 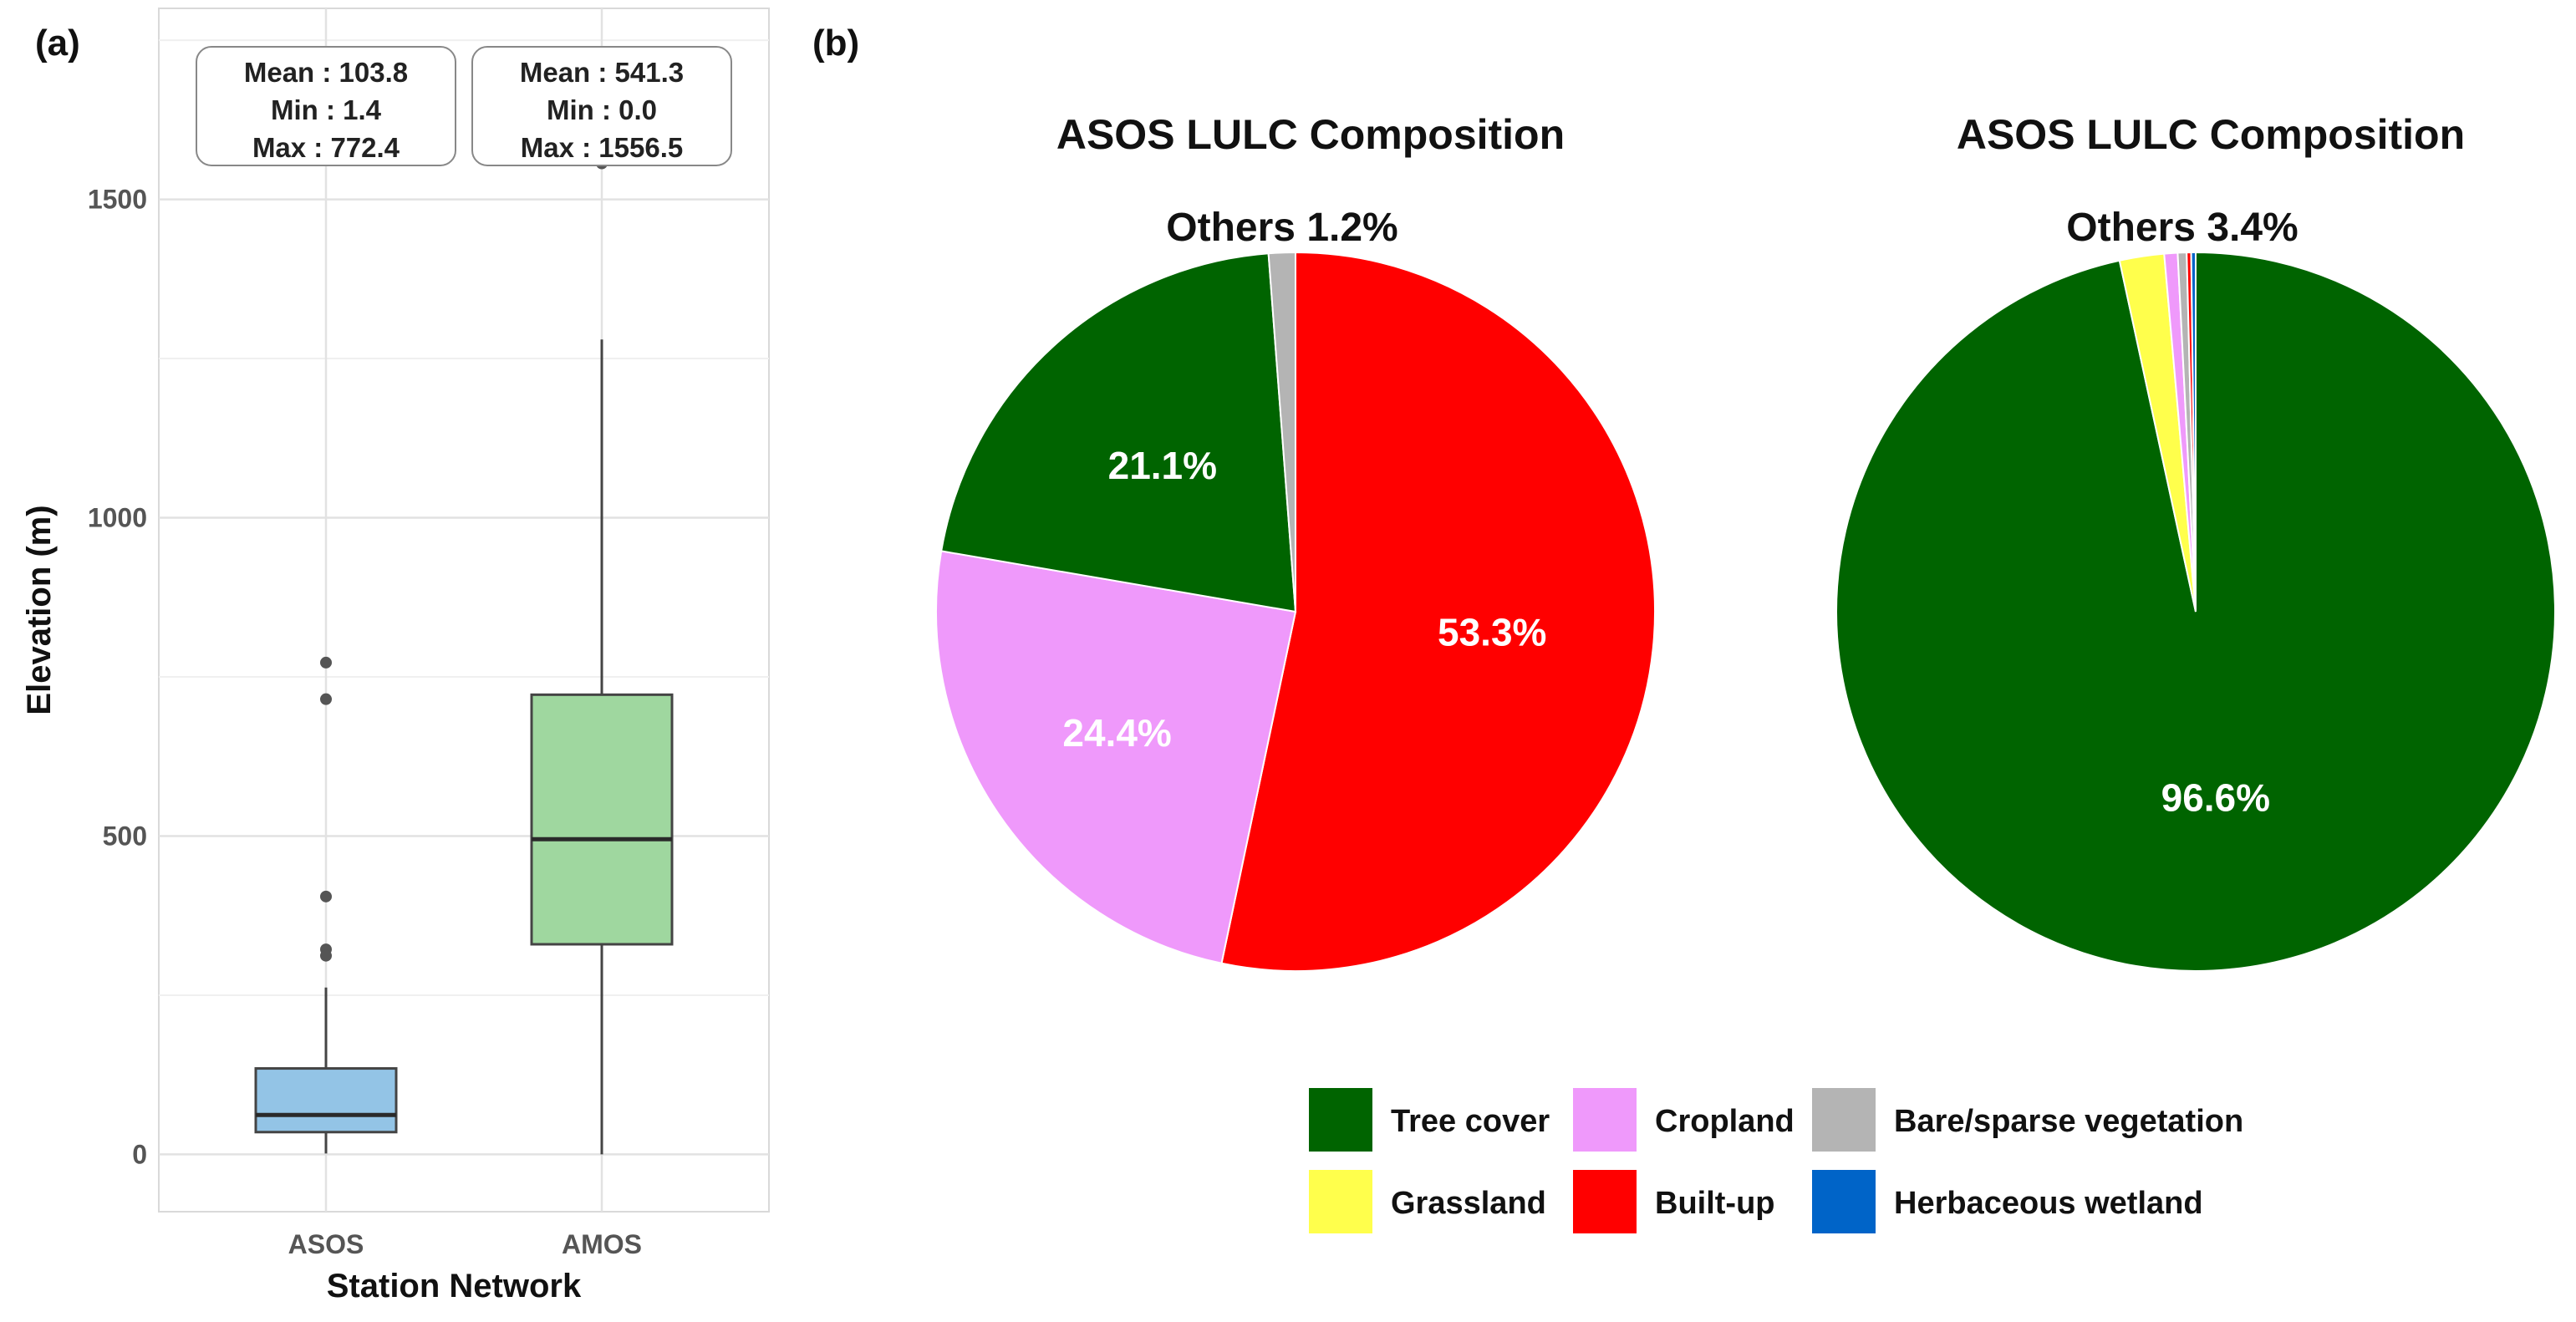 I want to click on y-tick-label: 500, so click(x=125, y=836).